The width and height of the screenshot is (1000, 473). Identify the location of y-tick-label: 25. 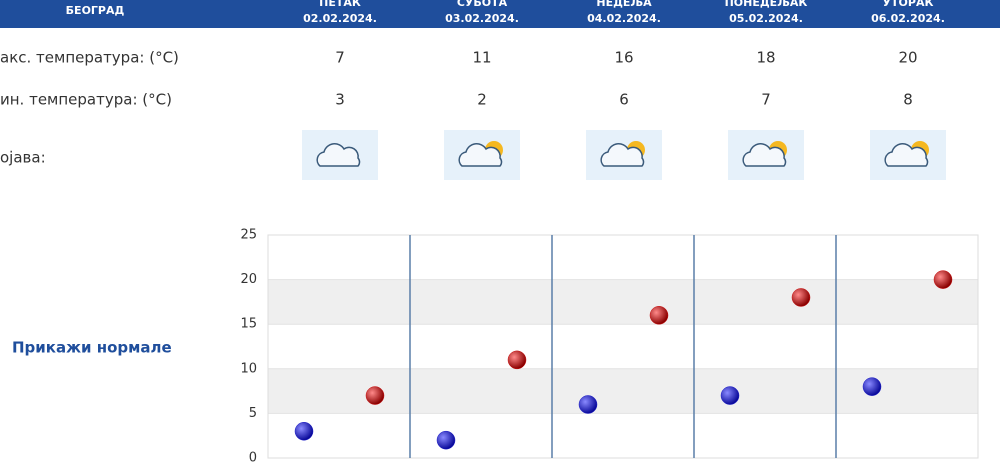
(248, 235).